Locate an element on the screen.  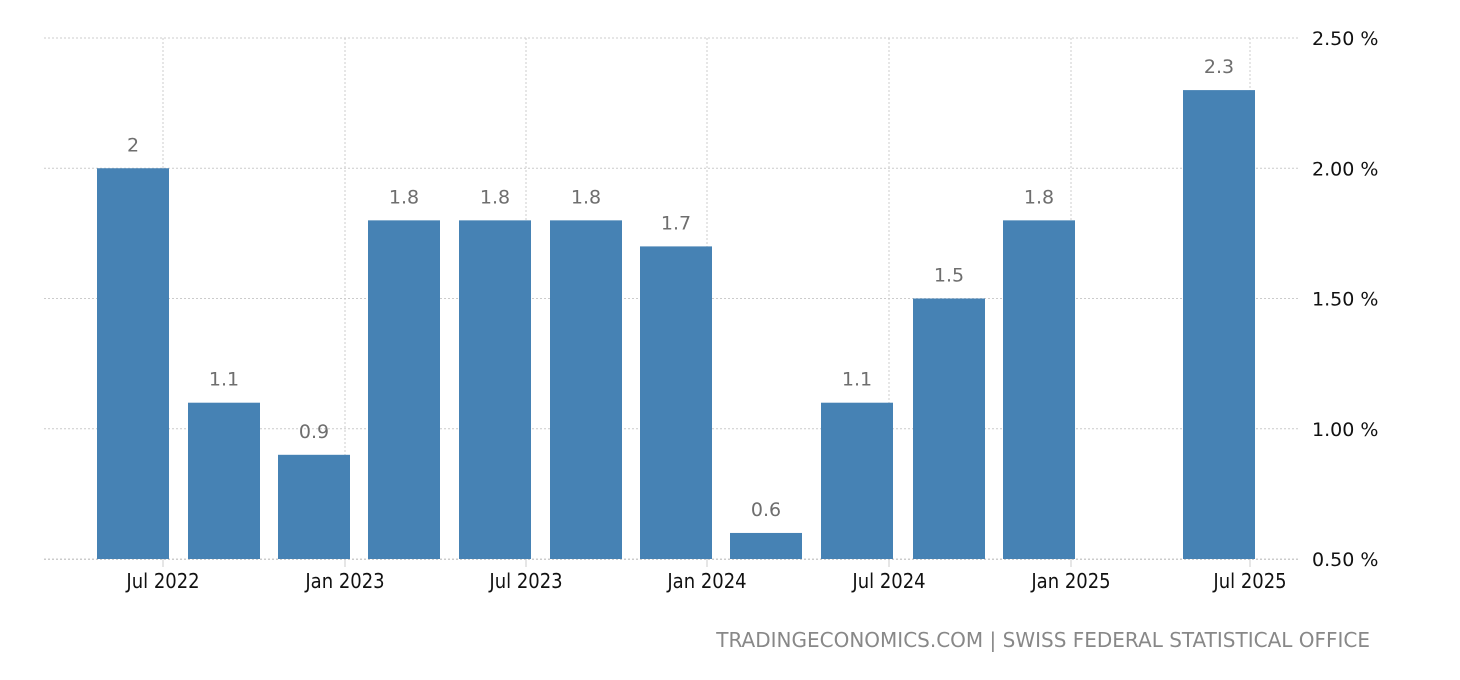
bar-jun-2022 is located at coordinates (133, 363).